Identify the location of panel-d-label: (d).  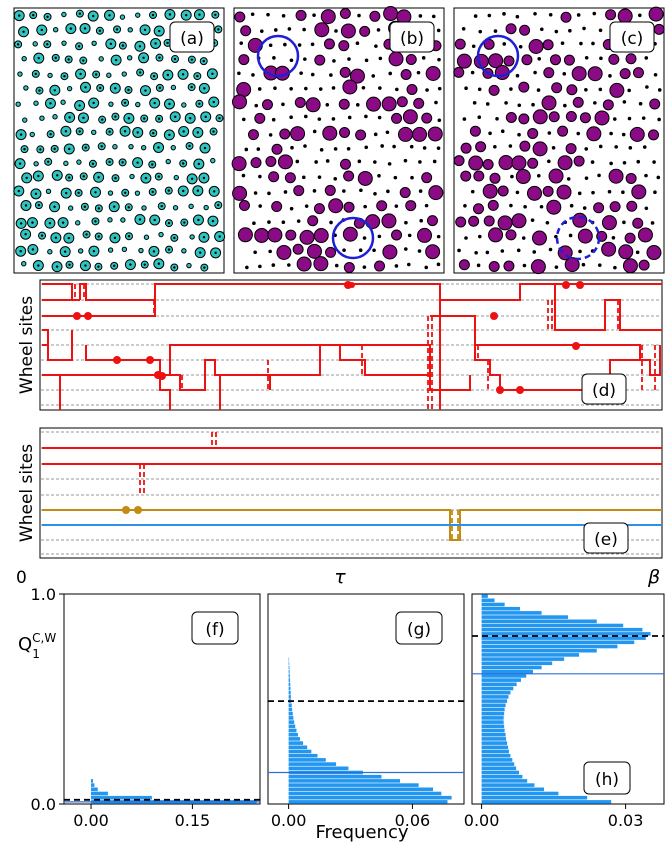
(604, 391).